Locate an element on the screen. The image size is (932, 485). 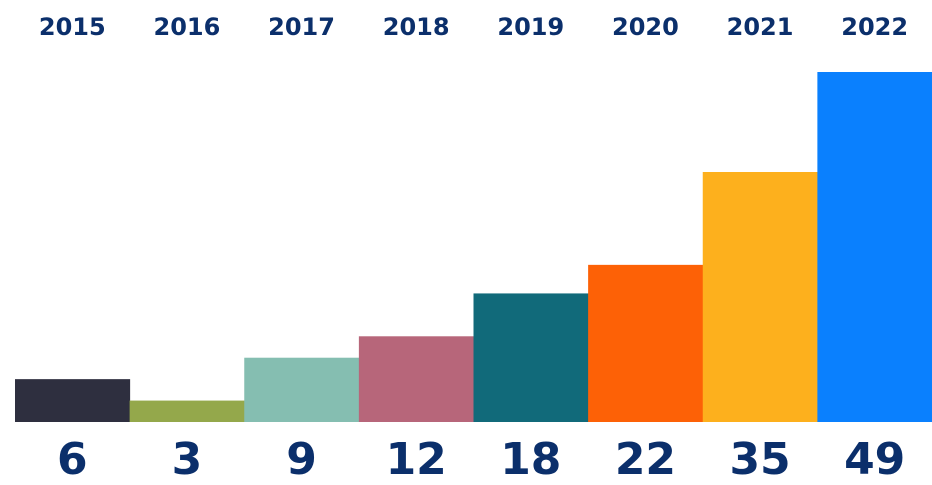
year-label: 2018 is located at coordinates (416, 27).